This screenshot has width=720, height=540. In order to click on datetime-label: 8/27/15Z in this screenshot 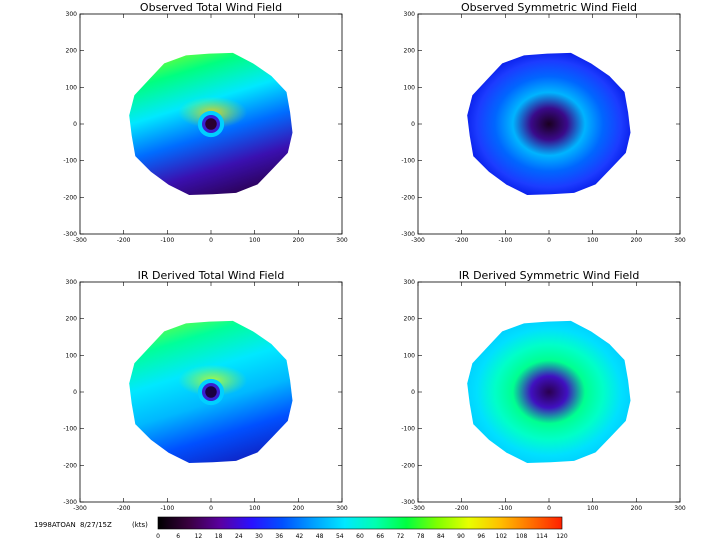, I will do `click(96, 525)`.